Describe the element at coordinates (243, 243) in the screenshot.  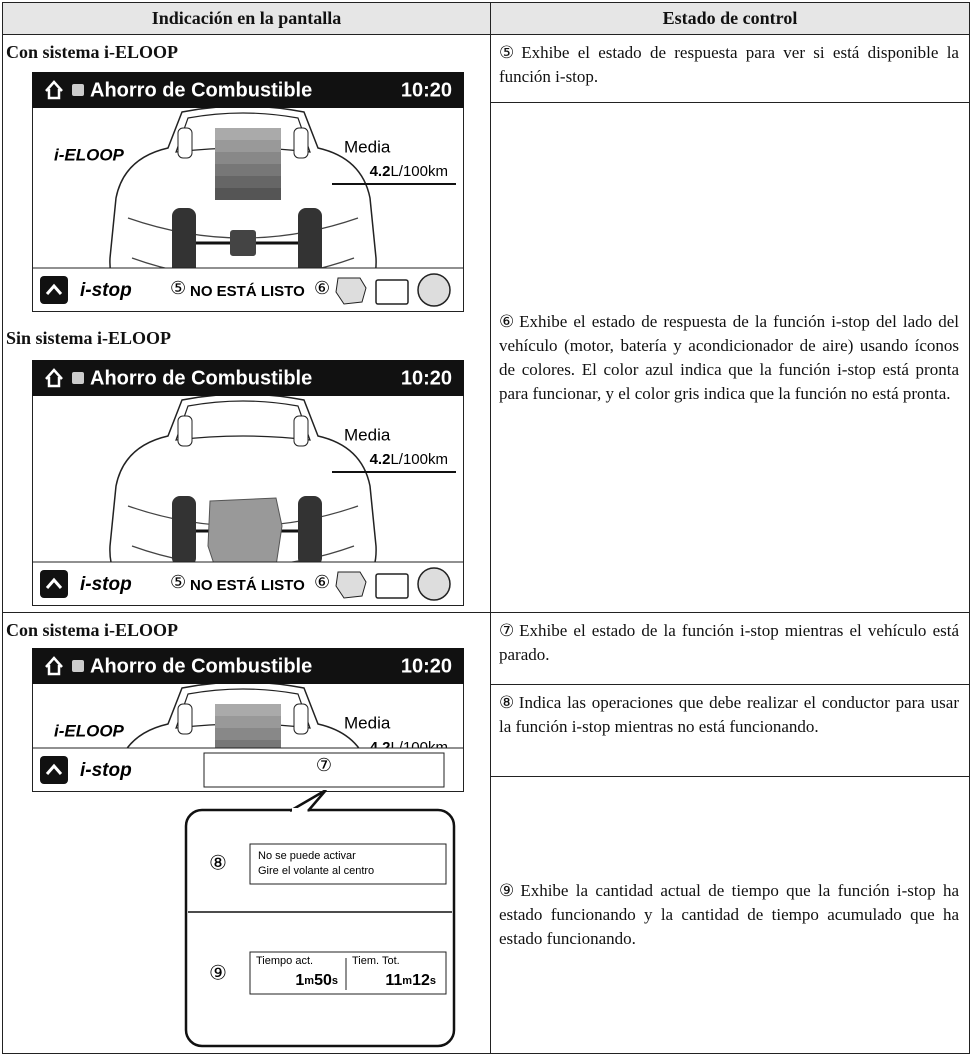
I see `motor` at that location.